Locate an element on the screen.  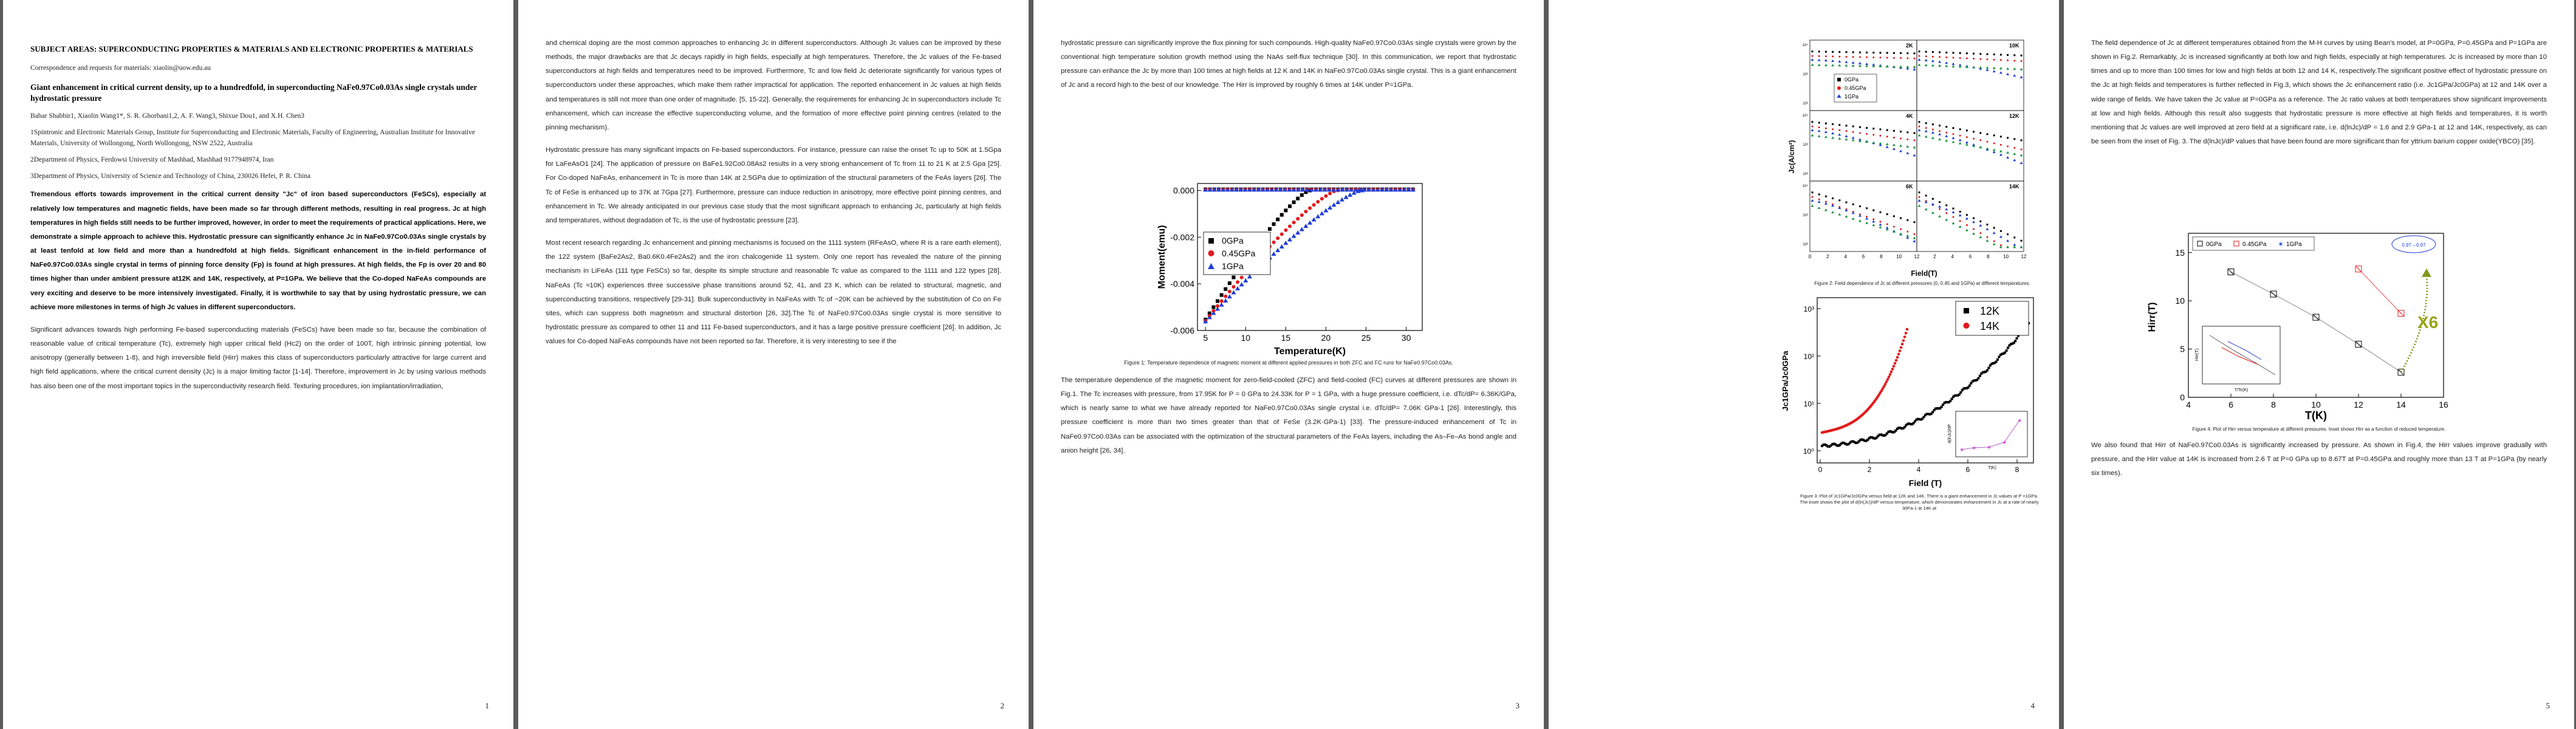
x-tick-label: 14 is located at coordinates (2401, 405).